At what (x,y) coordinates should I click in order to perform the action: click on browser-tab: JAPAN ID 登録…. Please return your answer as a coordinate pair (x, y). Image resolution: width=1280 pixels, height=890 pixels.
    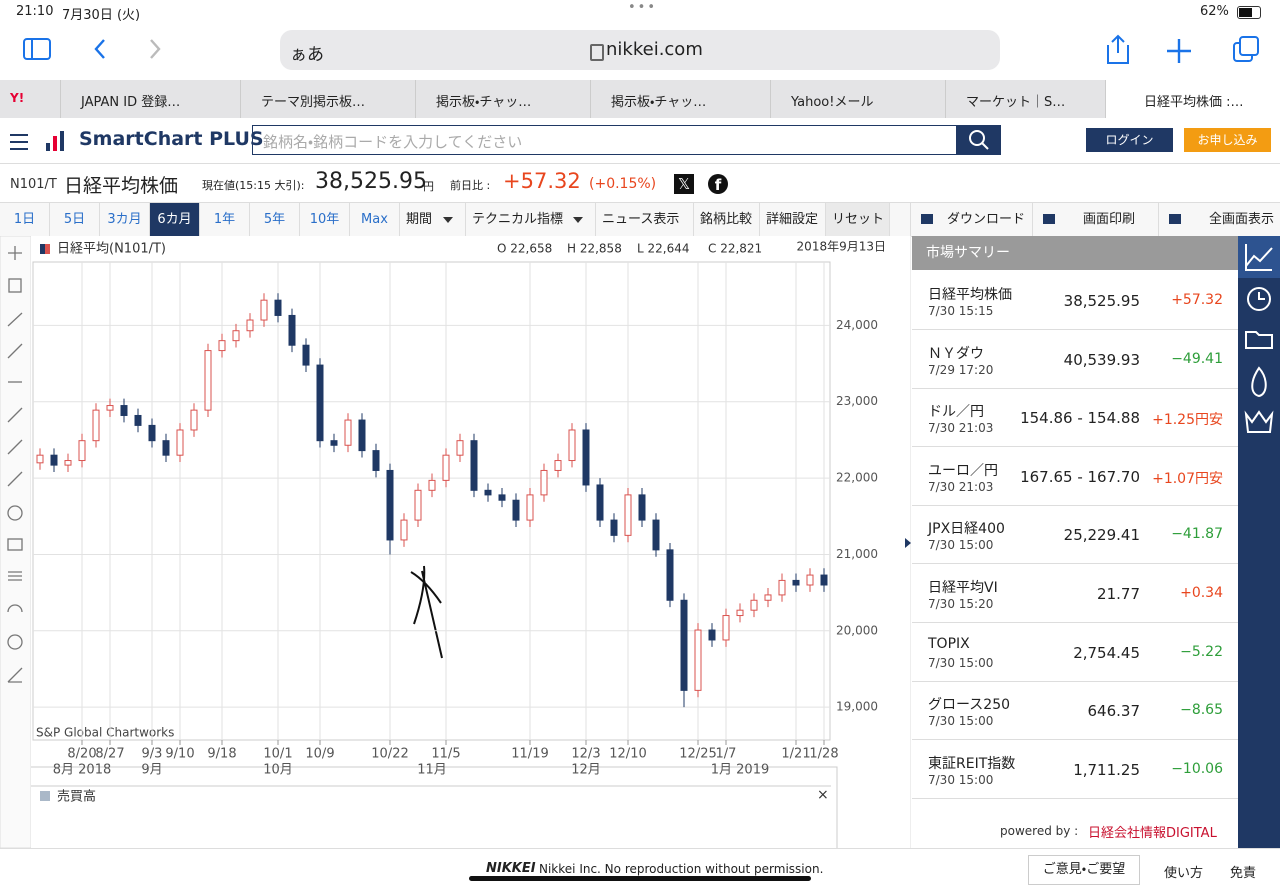
    Looking at the image, I should click on (150, 99).